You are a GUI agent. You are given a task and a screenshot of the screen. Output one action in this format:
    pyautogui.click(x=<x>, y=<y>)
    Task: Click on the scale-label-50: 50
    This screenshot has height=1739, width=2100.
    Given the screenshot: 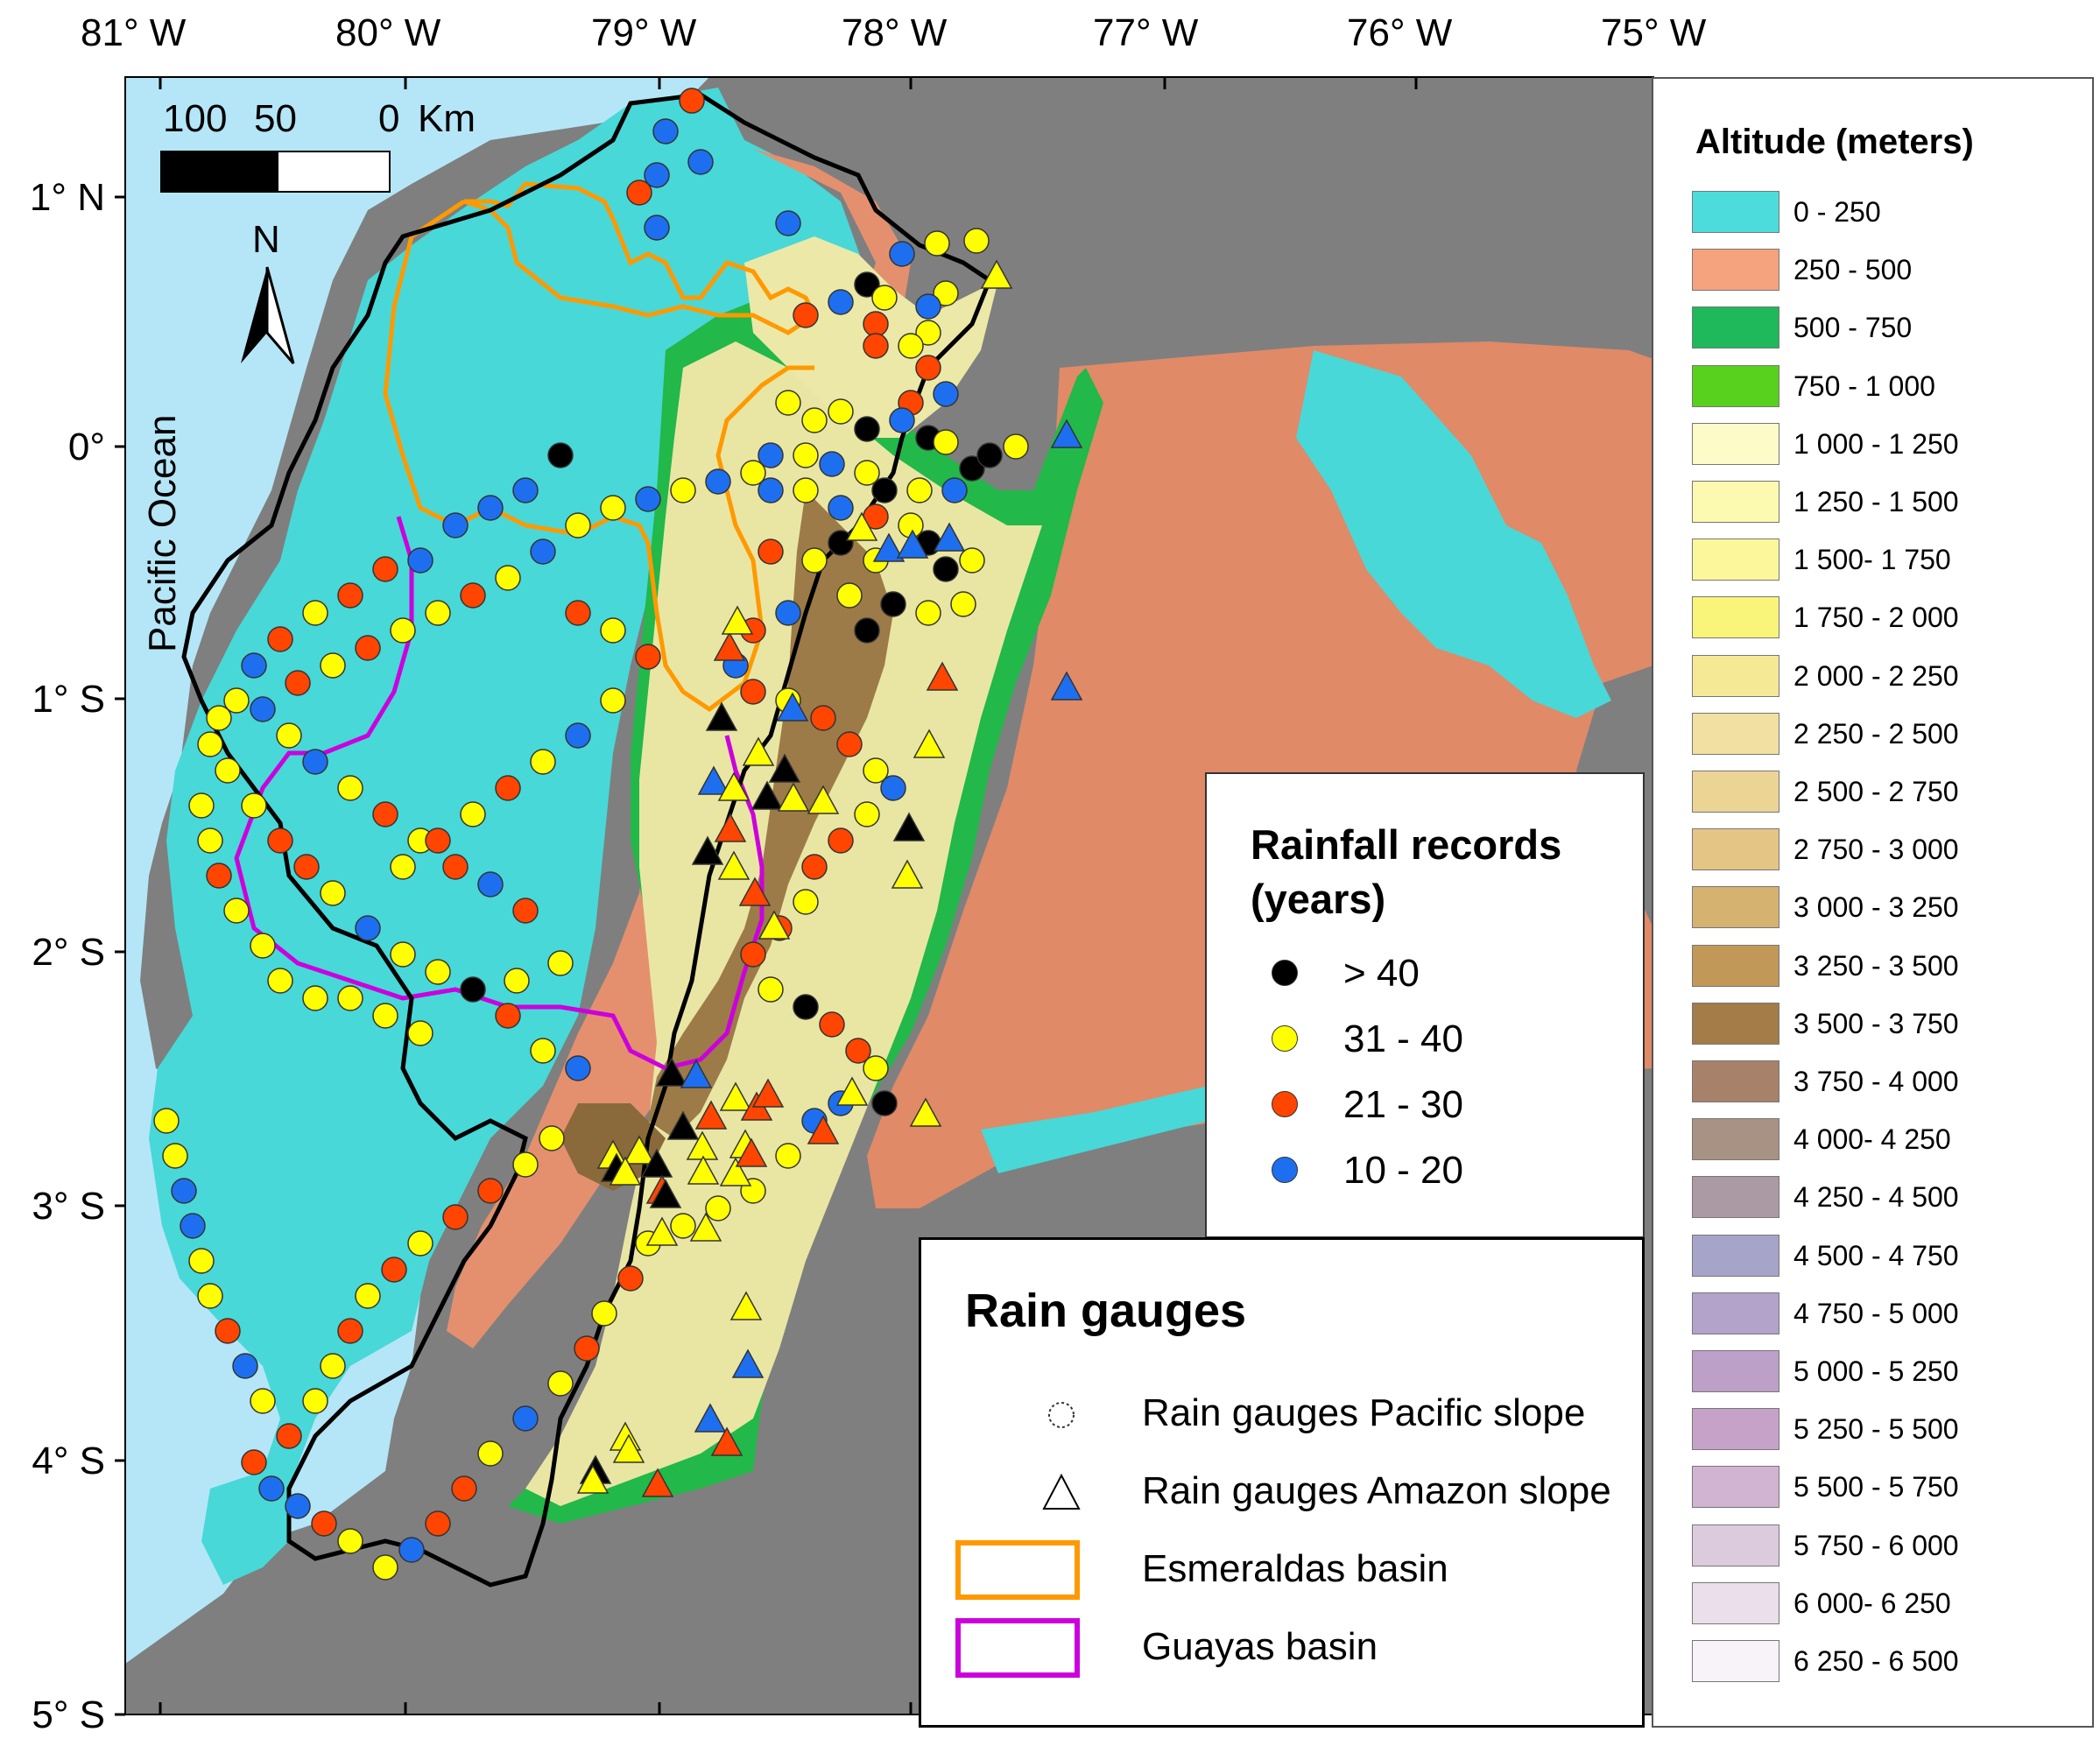 What is the action you would take?
    pyautogui.click(x=275, y=118)
    